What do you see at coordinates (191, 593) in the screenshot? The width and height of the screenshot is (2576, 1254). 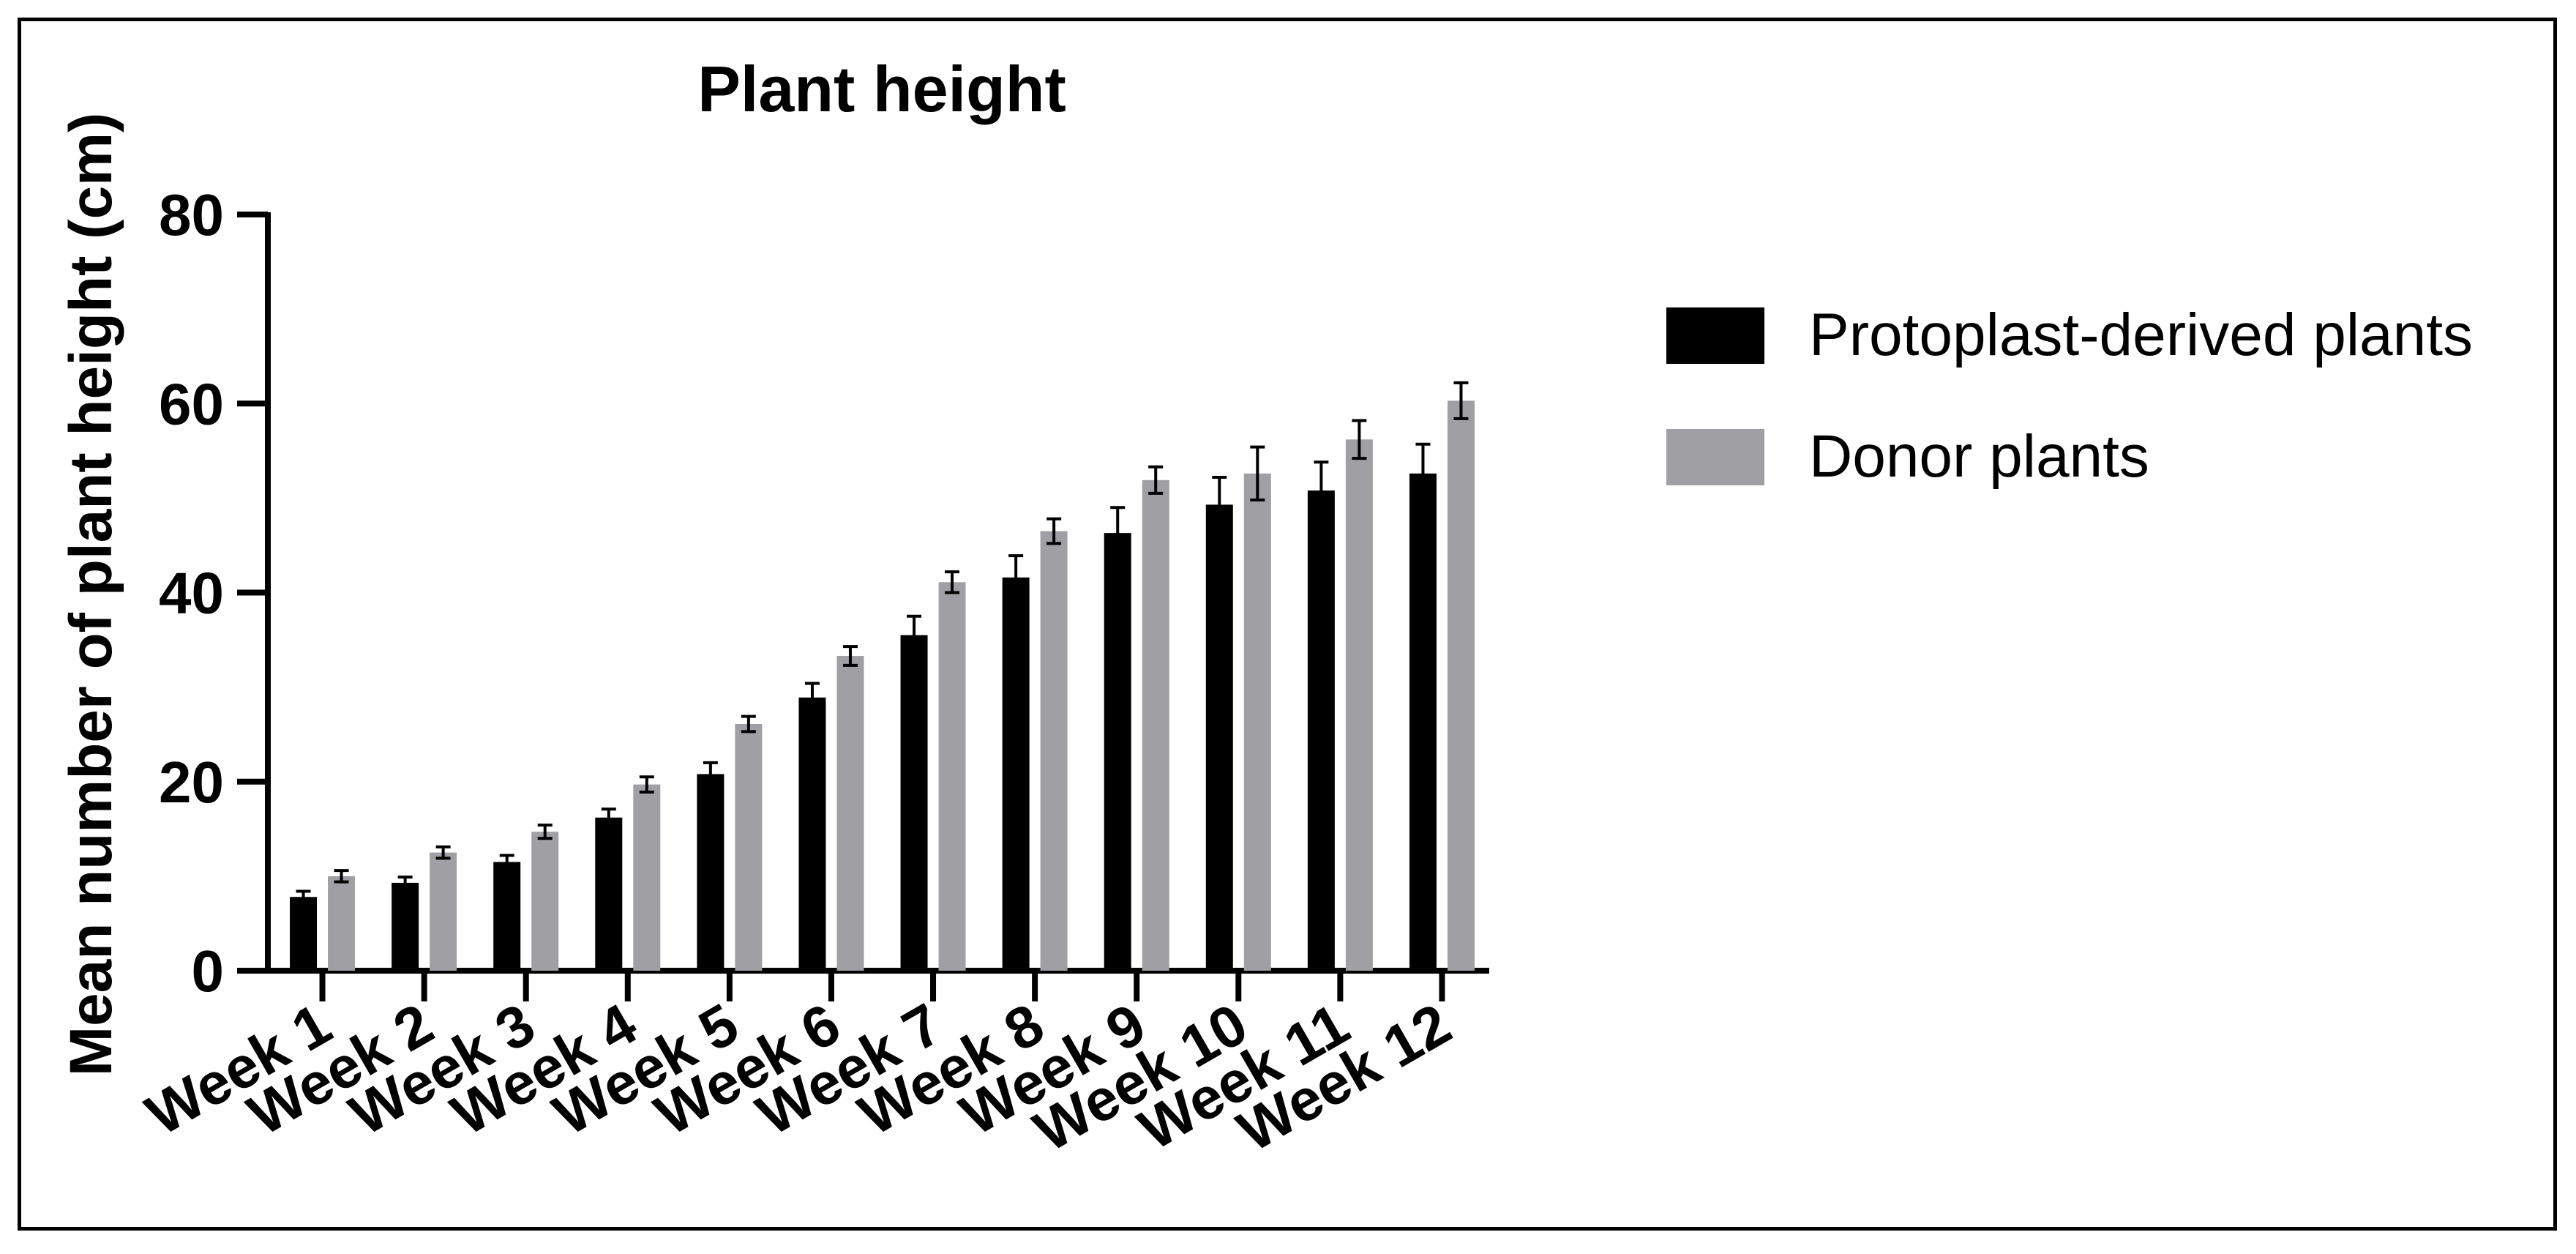 I see `y-tick-label: 40` at bounding box center [191, 593].